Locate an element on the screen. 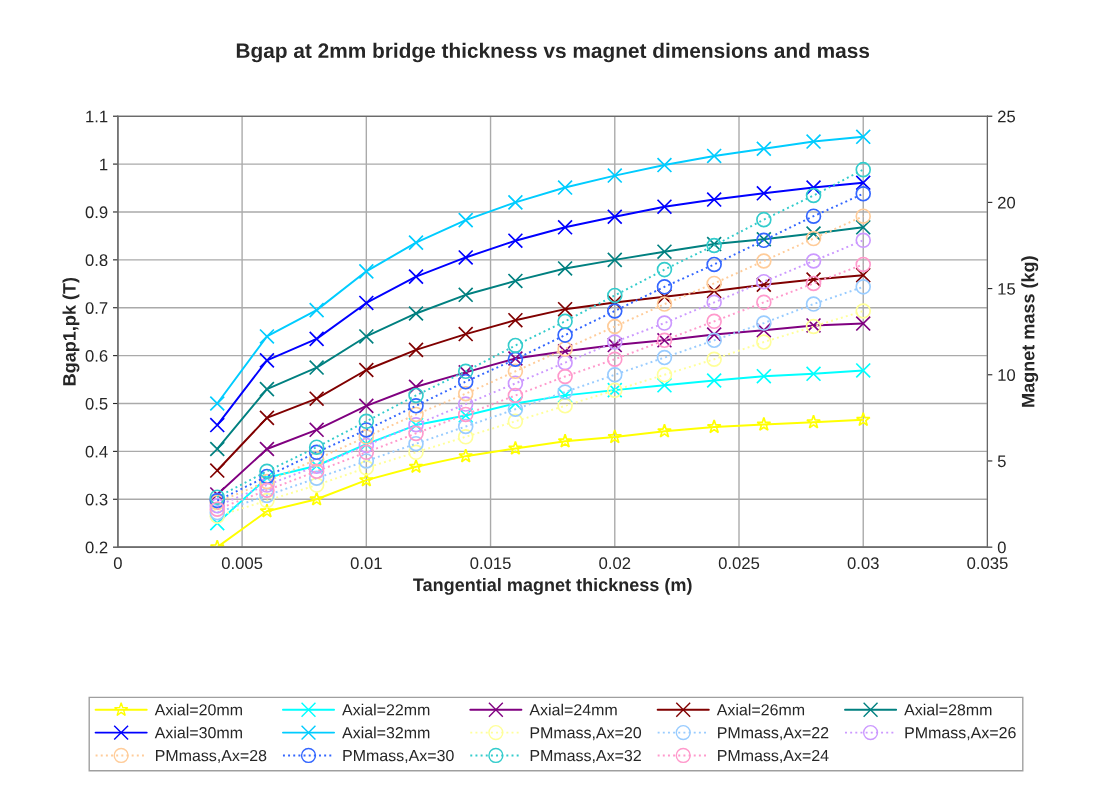 This screenshot has height=807, width=1112. x-tick-label: 0.015 is located at coordinates (490, 563).